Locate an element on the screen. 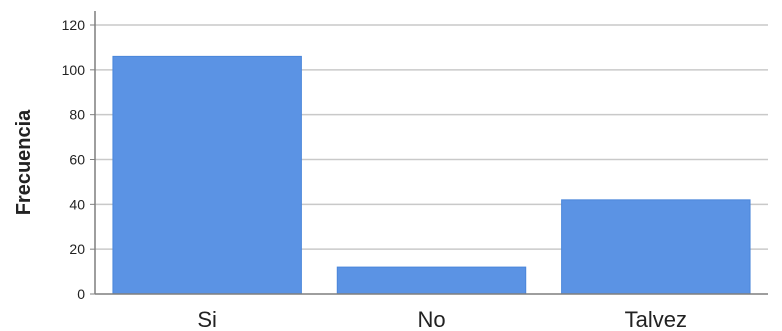  y-tick-label: 40 is located at coordinates (77, 204).